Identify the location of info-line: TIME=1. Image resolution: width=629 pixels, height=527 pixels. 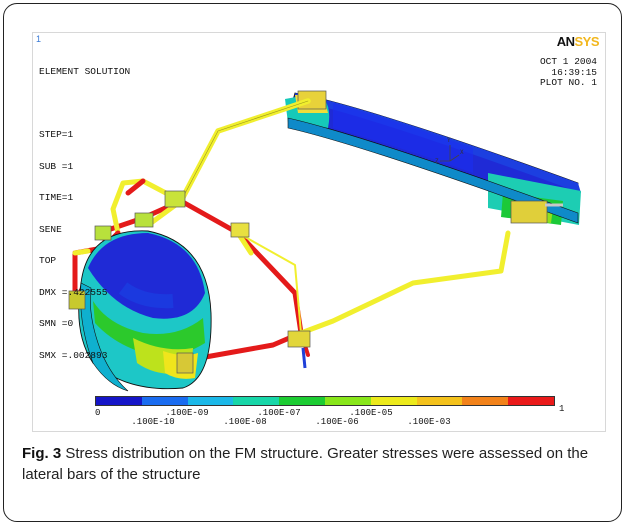
(56, 197).